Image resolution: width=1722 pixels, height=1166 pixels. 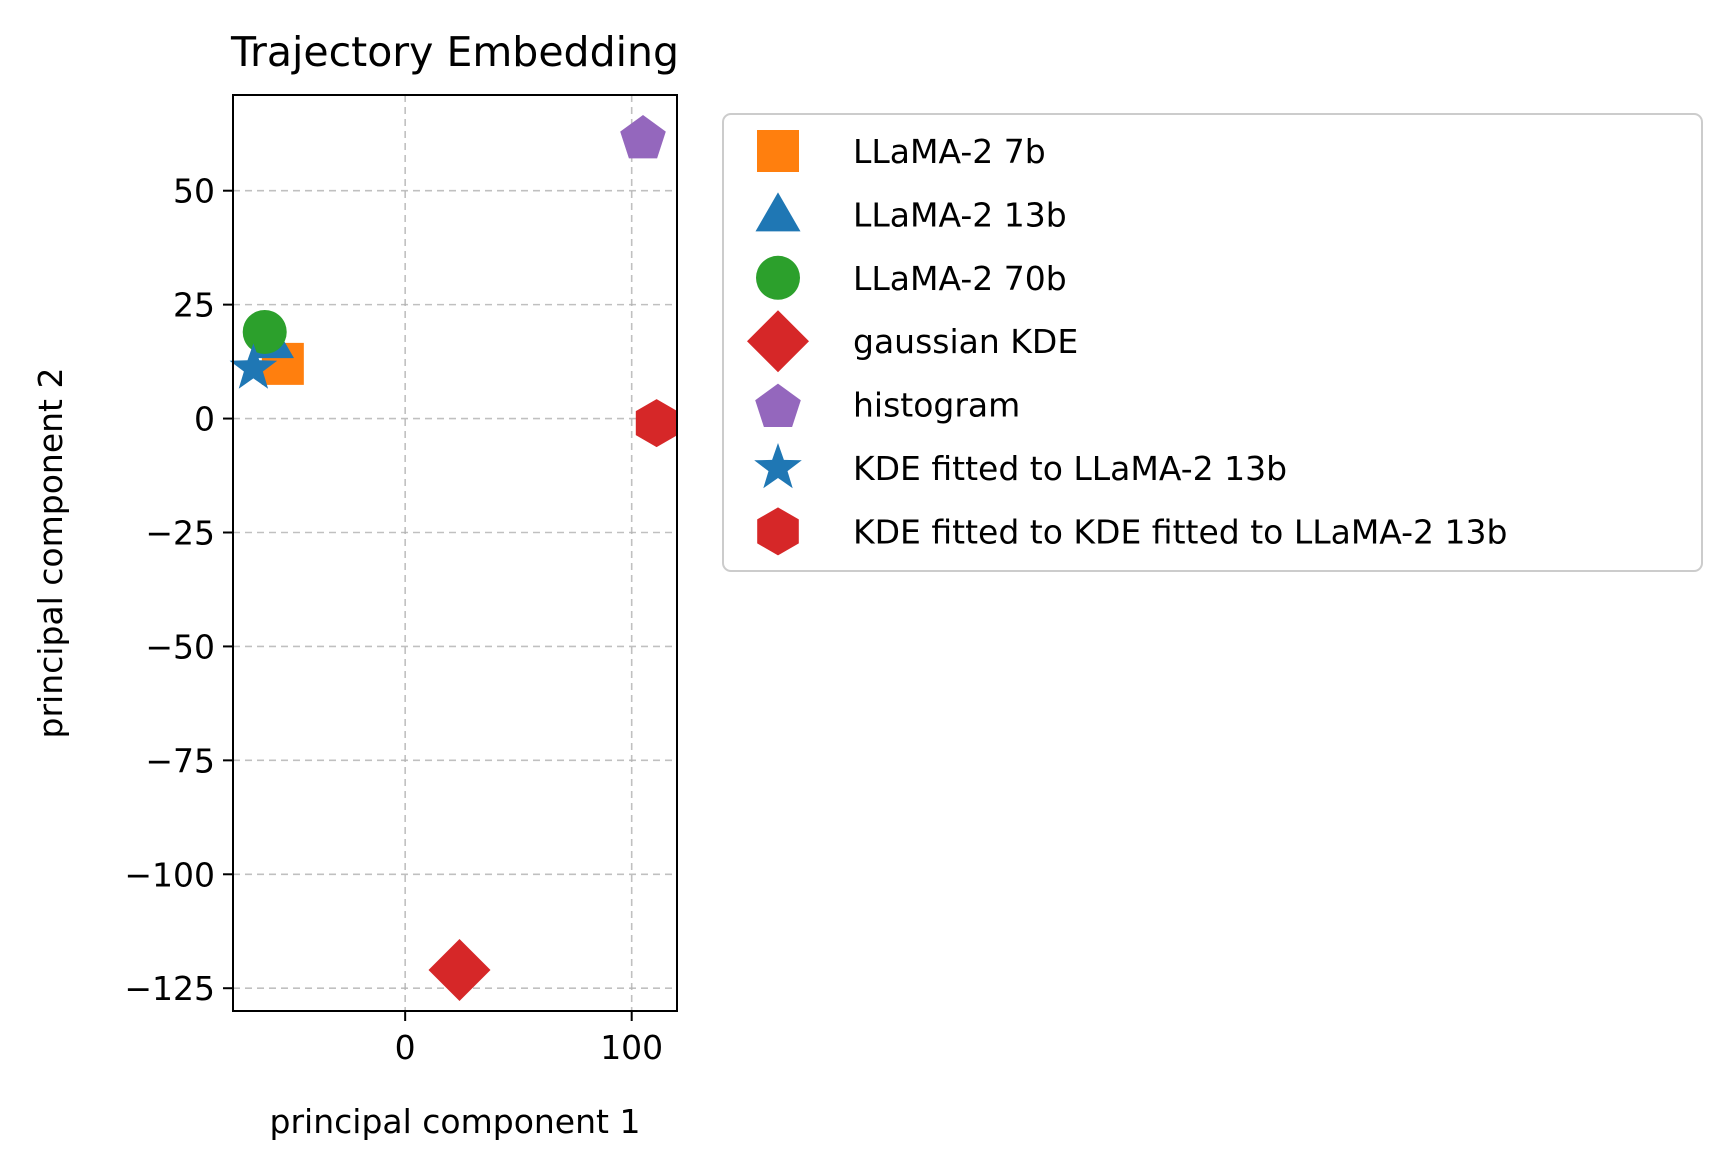 What do you see at coordinates (169, 874) in the screenshot?
I see `y-tick-label: −100` at bounding box center [169, 874].